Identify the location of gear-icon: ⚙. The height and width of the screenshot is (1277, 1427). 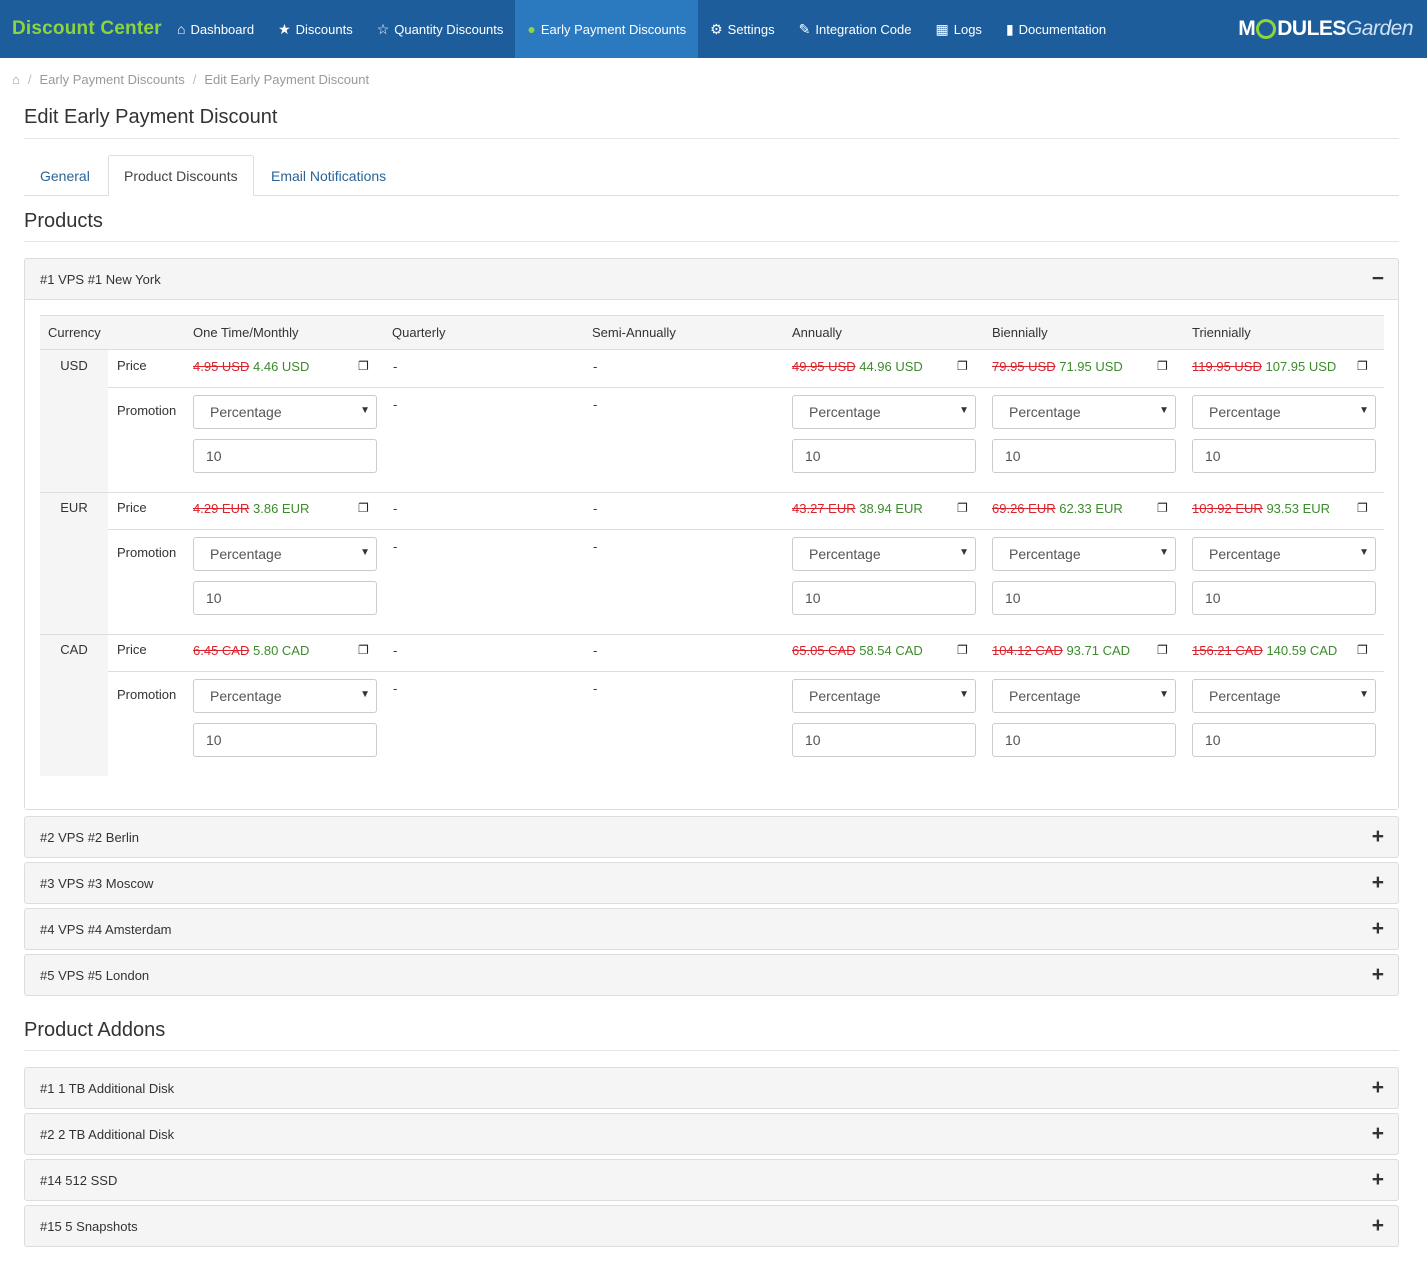
(716, 28).